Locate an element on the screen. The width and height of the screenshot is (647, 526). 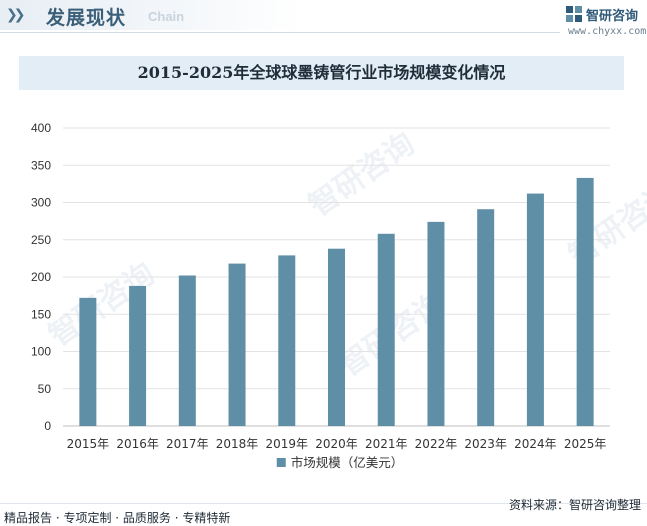
x-tick-label: 2022年 is located at coordinates (436, 444).